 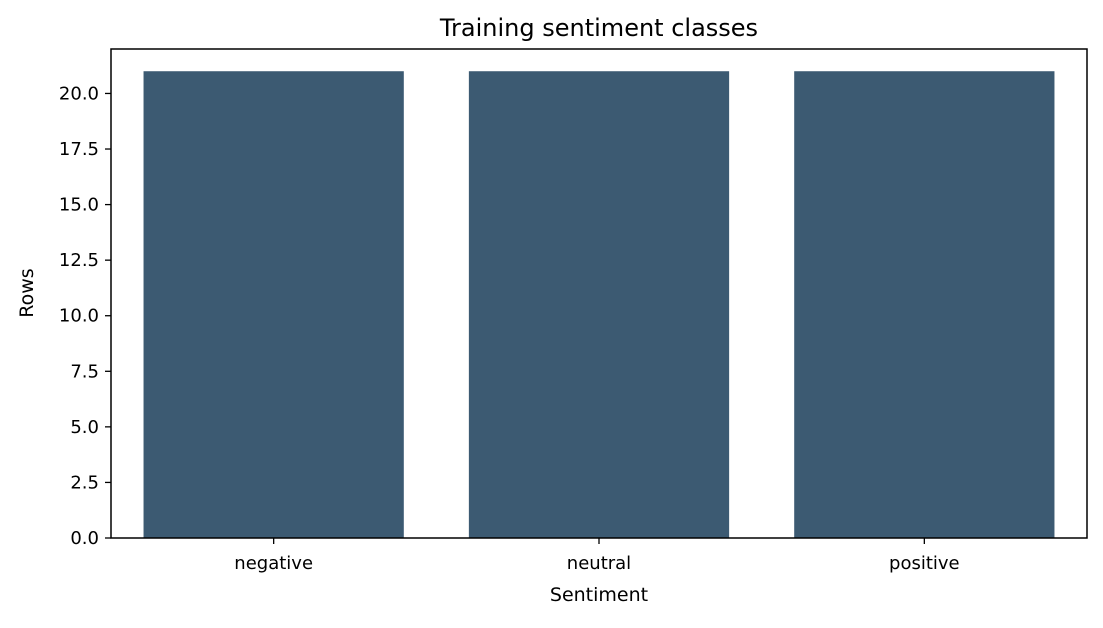 I want to click on x-axis-label: Sentiment, so click(x=599, y=595).